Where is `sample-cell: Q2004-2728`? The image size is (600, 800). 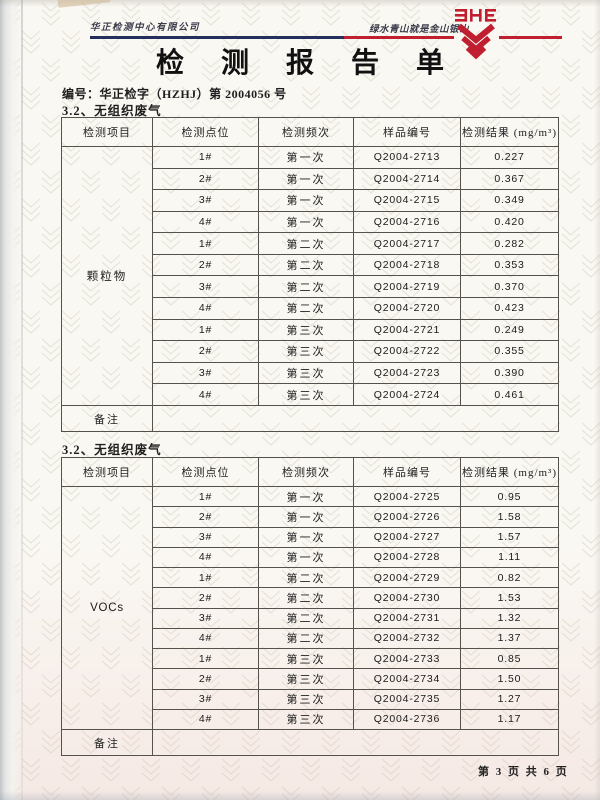 sample-cell: Q2004-2728 is located at coordinates (407, 557).